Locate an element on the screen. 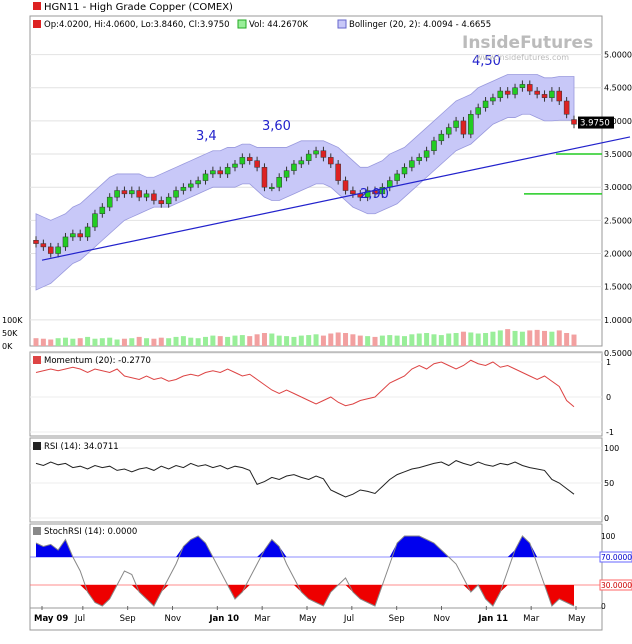 This screenshot has width=632, height=644. x-tick-label: Jan 10 is located at coordinates (223, 619).